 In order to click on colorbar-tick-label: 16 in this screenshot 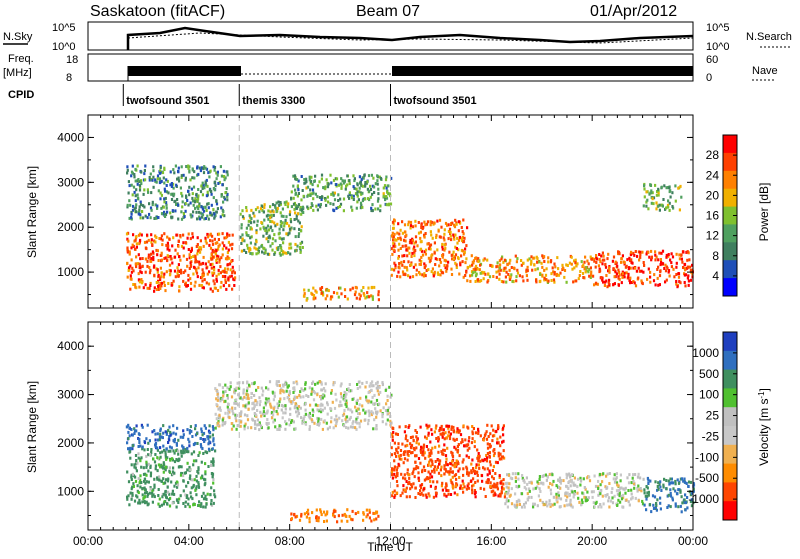, I will do `click(713, 216)`.